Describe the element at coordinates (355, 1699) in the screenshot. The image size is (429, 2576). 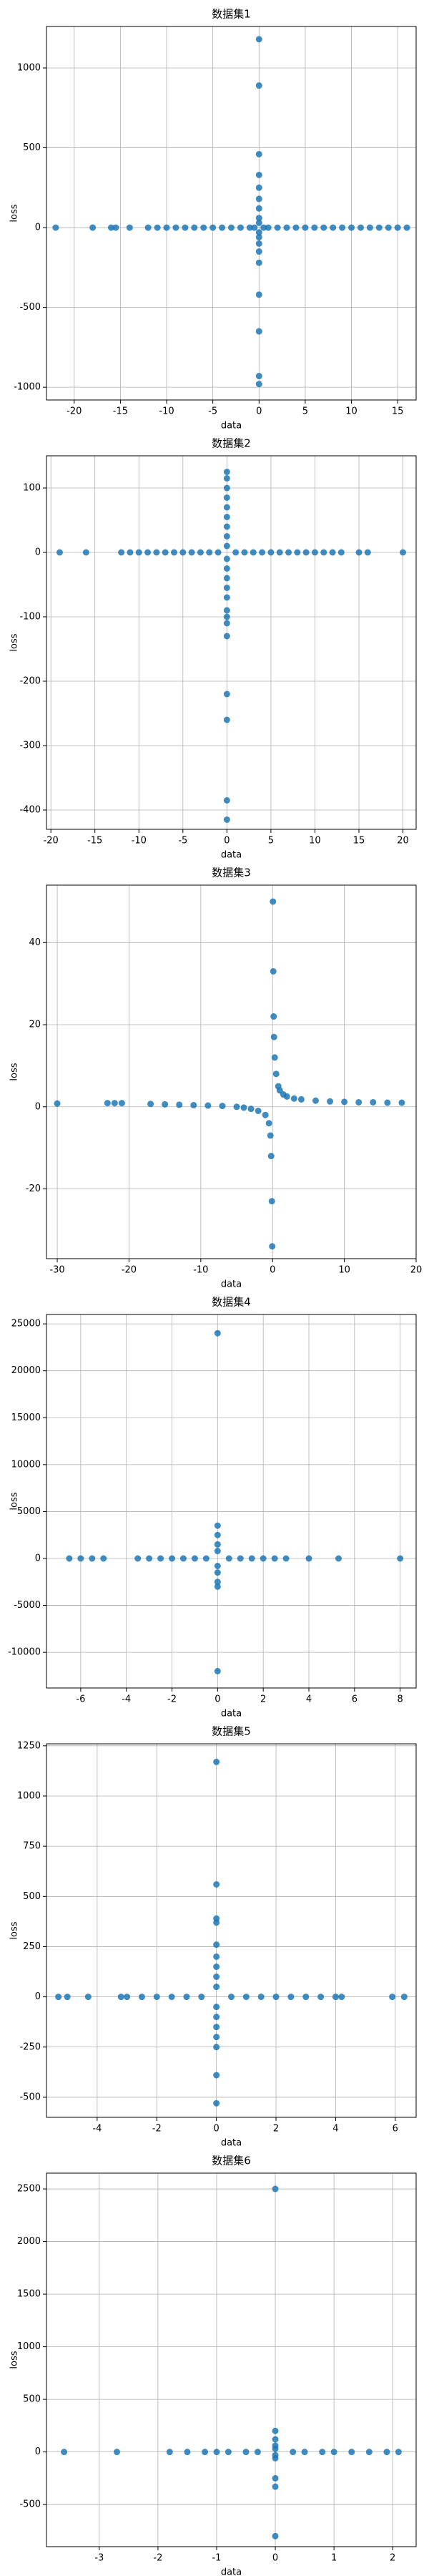
I see `x-tick-label: 6` at that location.